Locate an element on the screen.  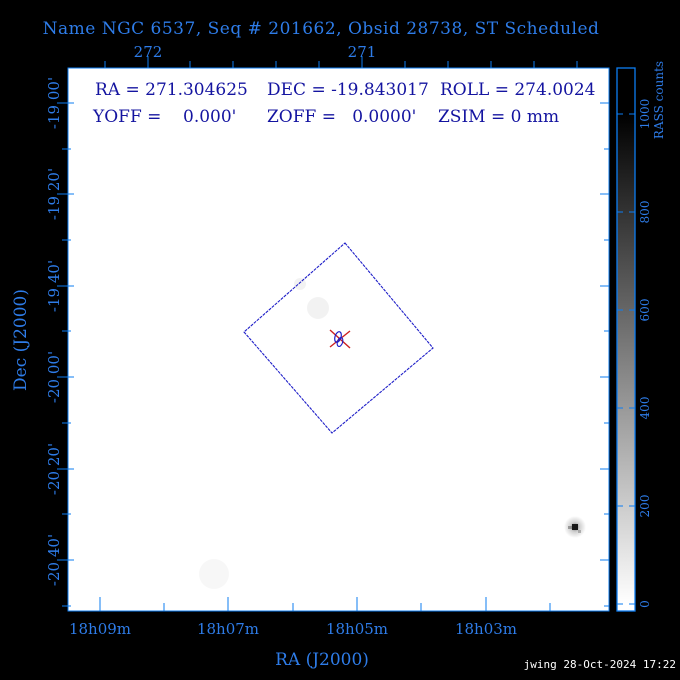
credit-timestamp: jwing 28-Oct-2024 17:22 is located at coordinates (599, 664).